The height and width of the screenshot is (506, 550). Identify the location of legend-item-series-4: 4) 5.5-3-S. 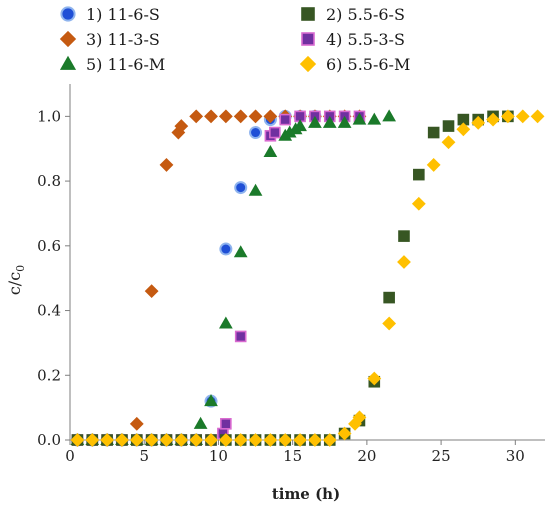
(351, 39).